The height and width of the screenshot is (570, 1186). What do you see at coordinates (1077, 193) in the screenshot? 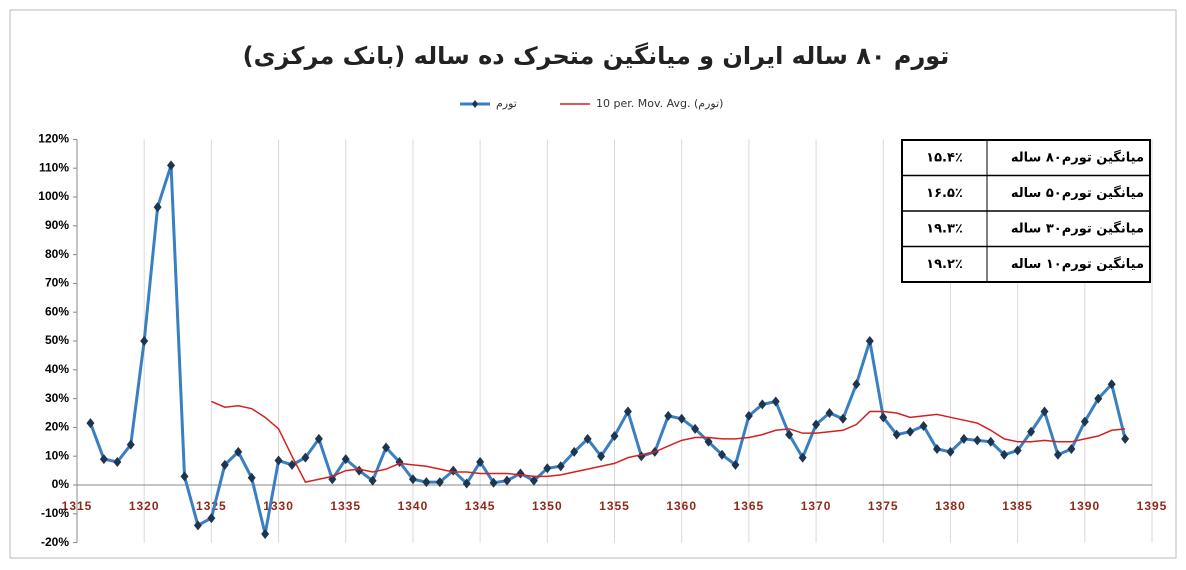
I see `table-label: میانگین تورم۵۰ ساله` at bounding box center [1077, 193].